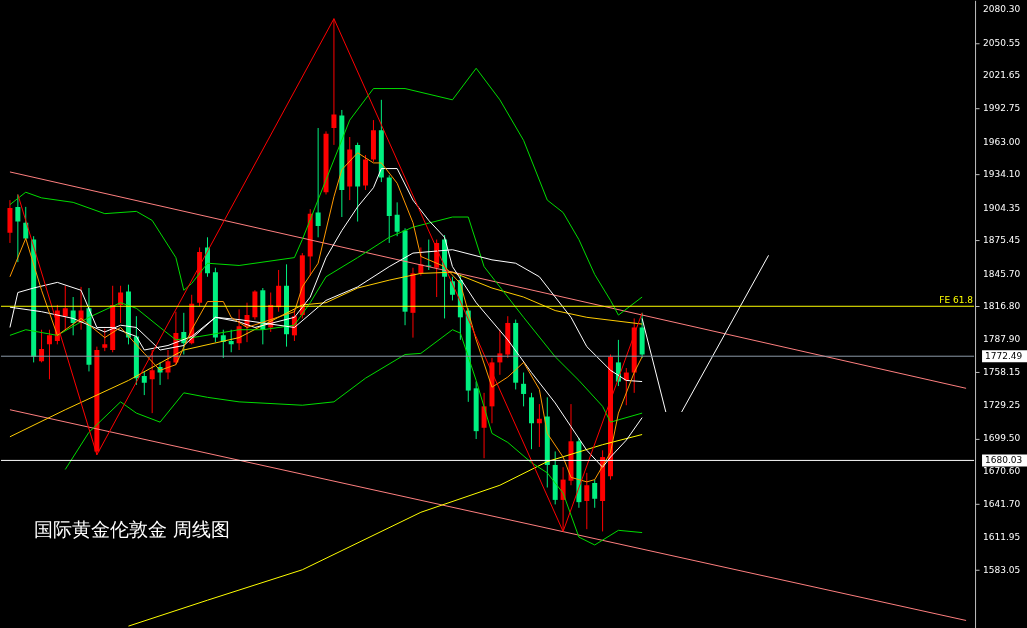  I want to click on y-tick-label: 1992.75, so click(1002, 107).